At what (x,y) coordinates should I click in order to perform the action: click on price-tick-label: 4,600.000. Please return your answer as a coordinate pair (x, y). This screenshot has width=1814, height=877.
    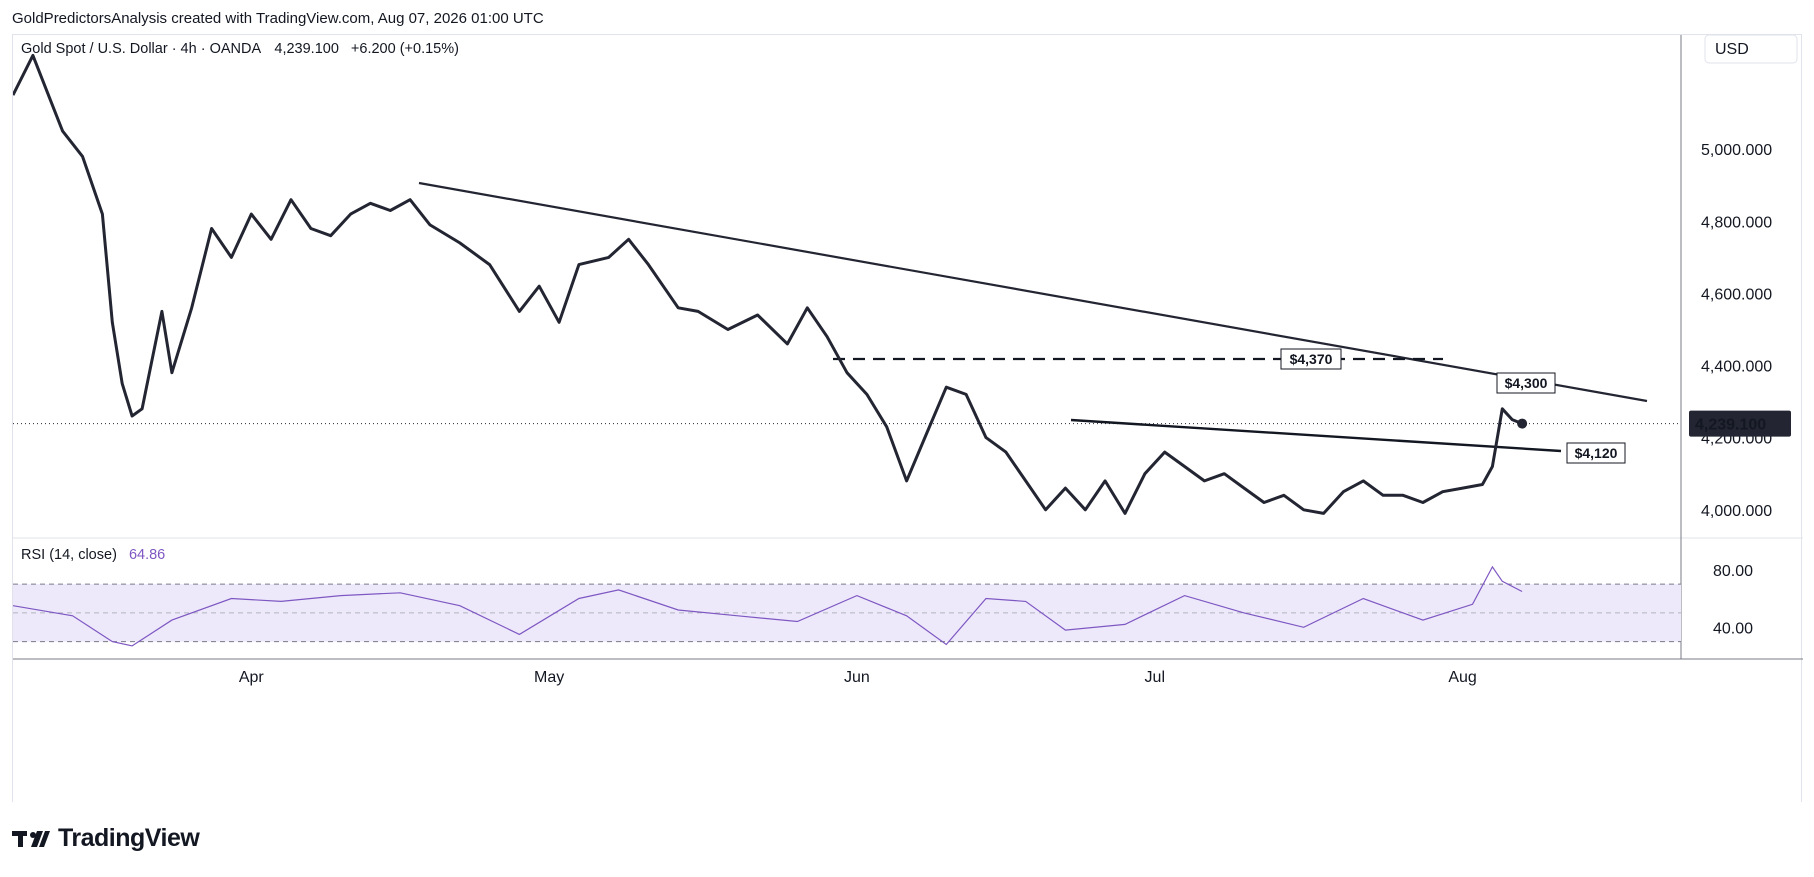
    Looking at the image, I should click on (1736, 294).